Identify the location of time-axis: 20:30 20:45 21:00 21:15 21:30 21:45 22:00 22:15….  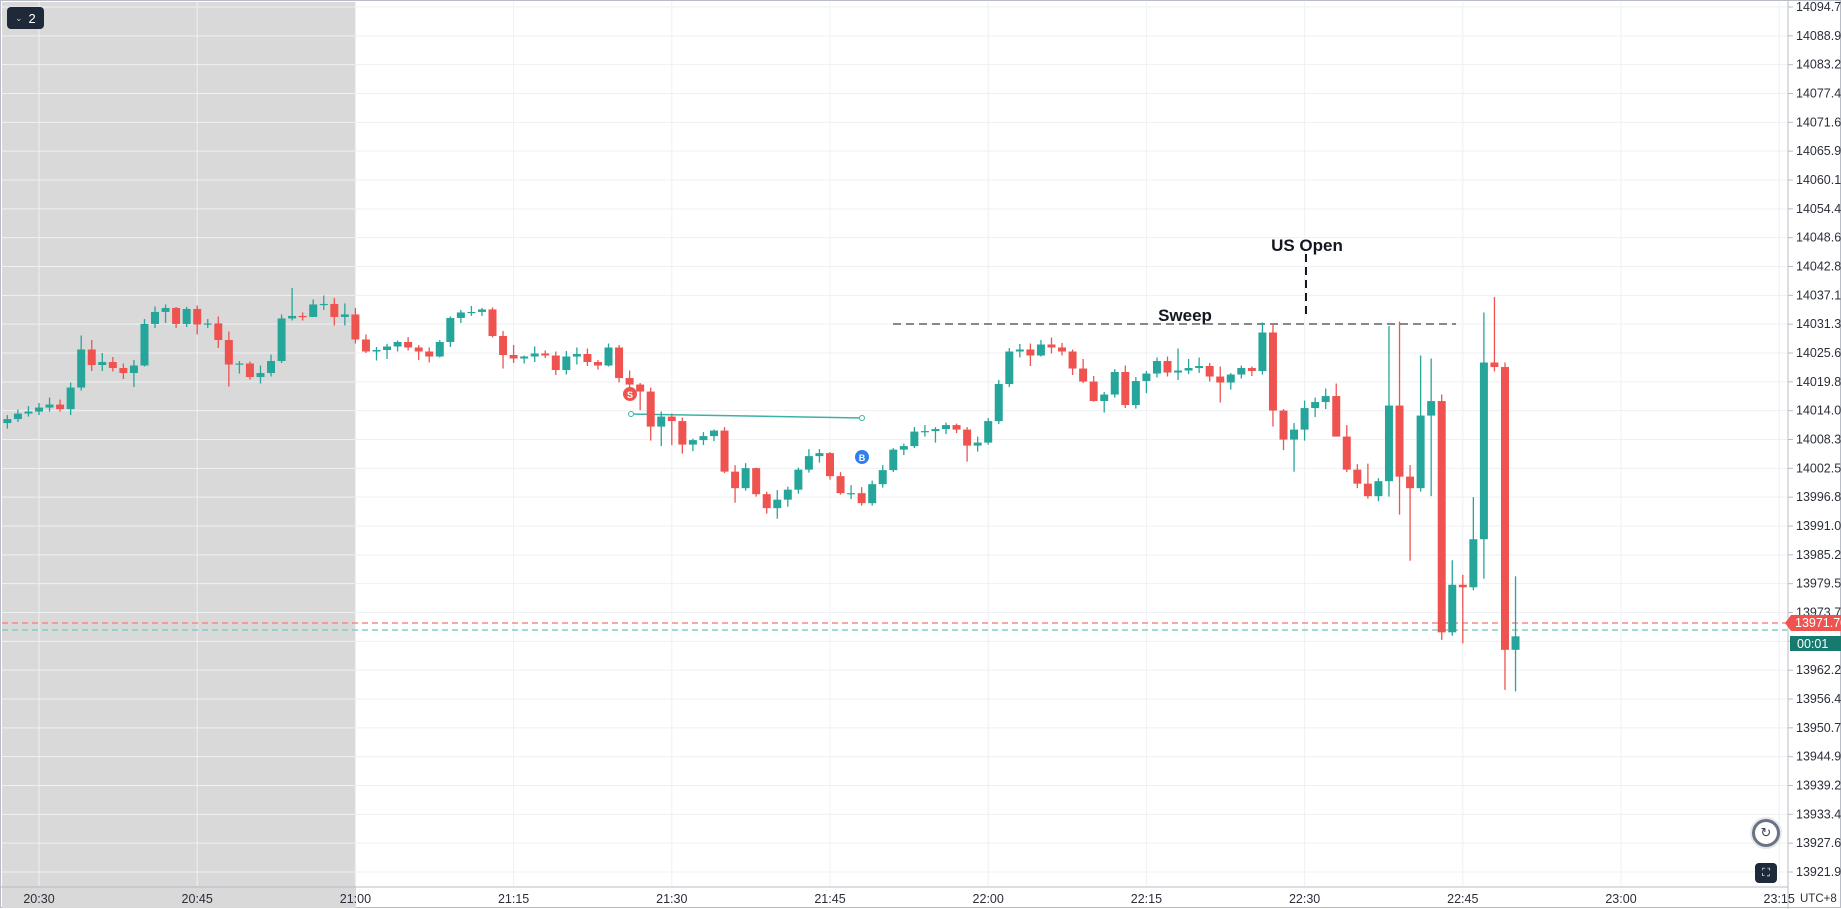
(898, 896).